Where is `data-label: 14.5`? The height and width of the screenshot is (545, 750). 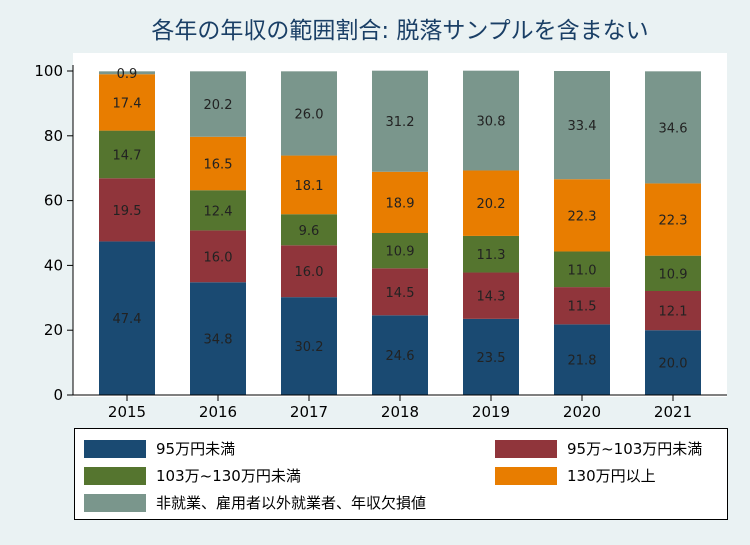
data-label: 14.5 is located at coordinates (400, 293).